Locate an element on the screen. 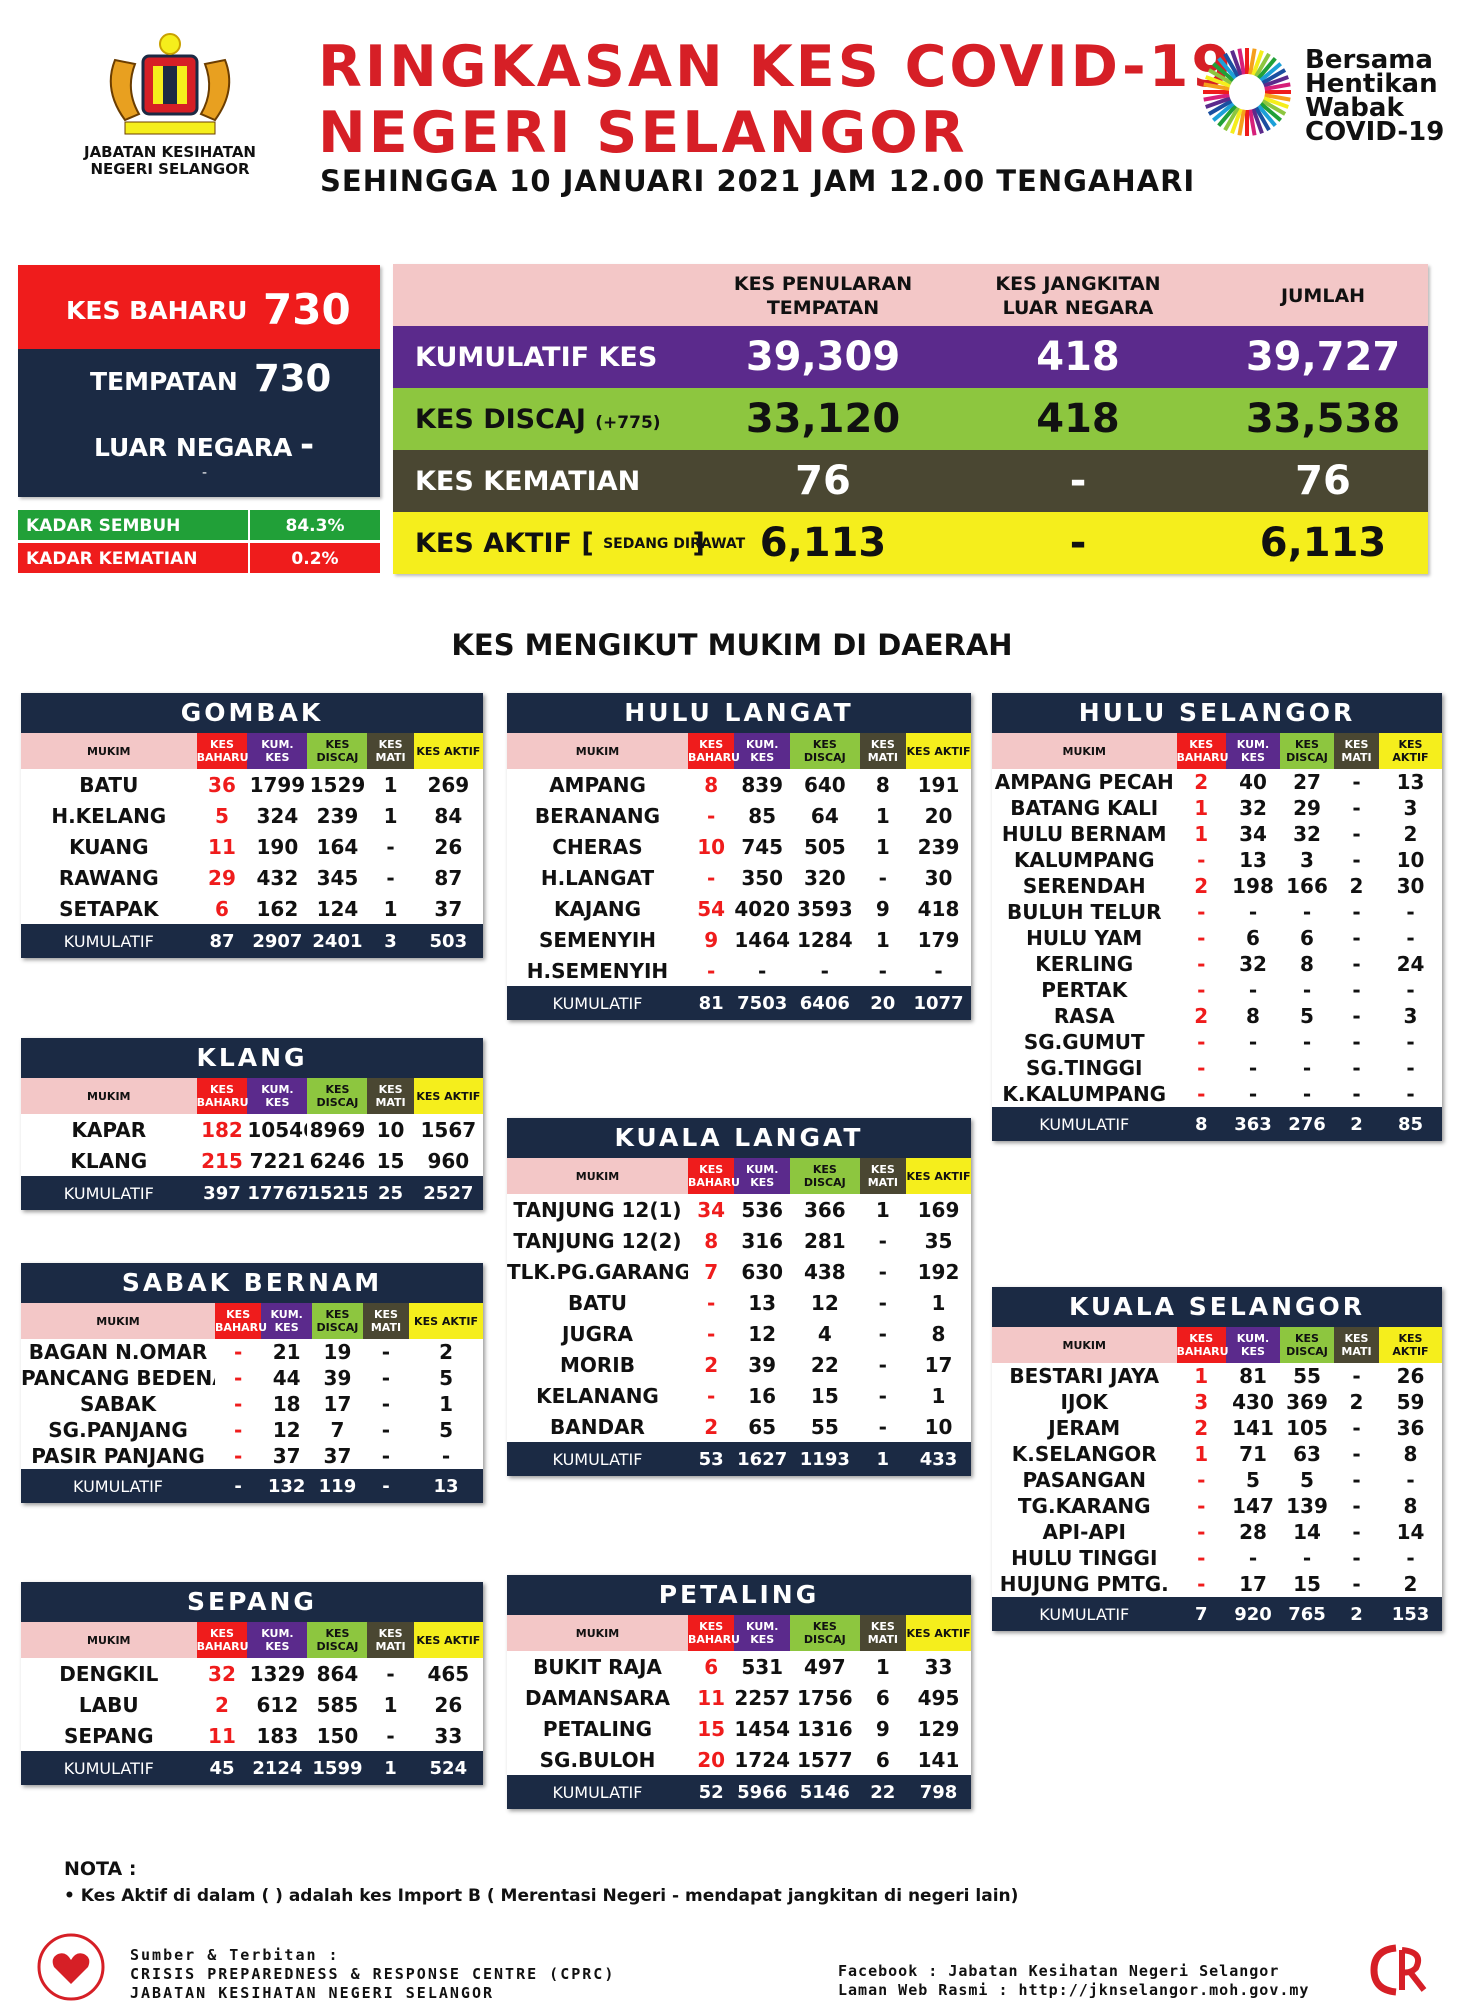 The width and height of the screenshot is (1464, 2015). mukim-name: KERLING is located at coordinates (1084, 964).